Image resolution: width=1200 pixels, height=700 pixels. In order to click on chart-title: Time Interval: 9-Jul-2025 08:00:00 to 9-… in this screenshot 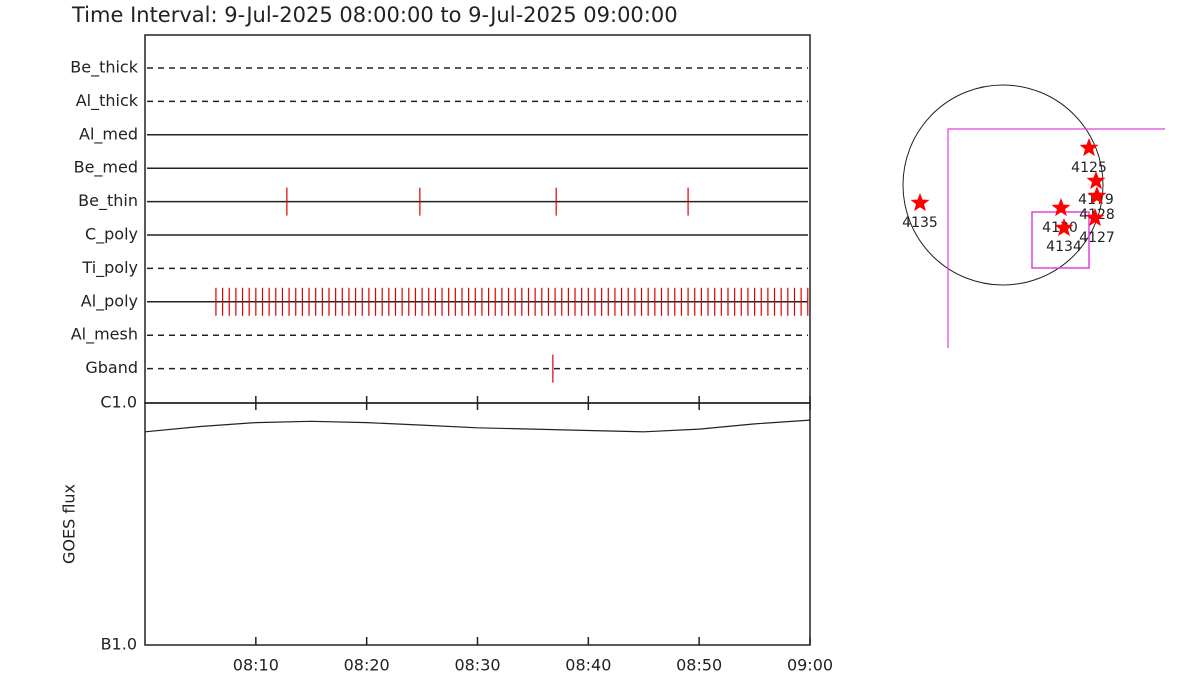, I will do `click(374, 15)`.